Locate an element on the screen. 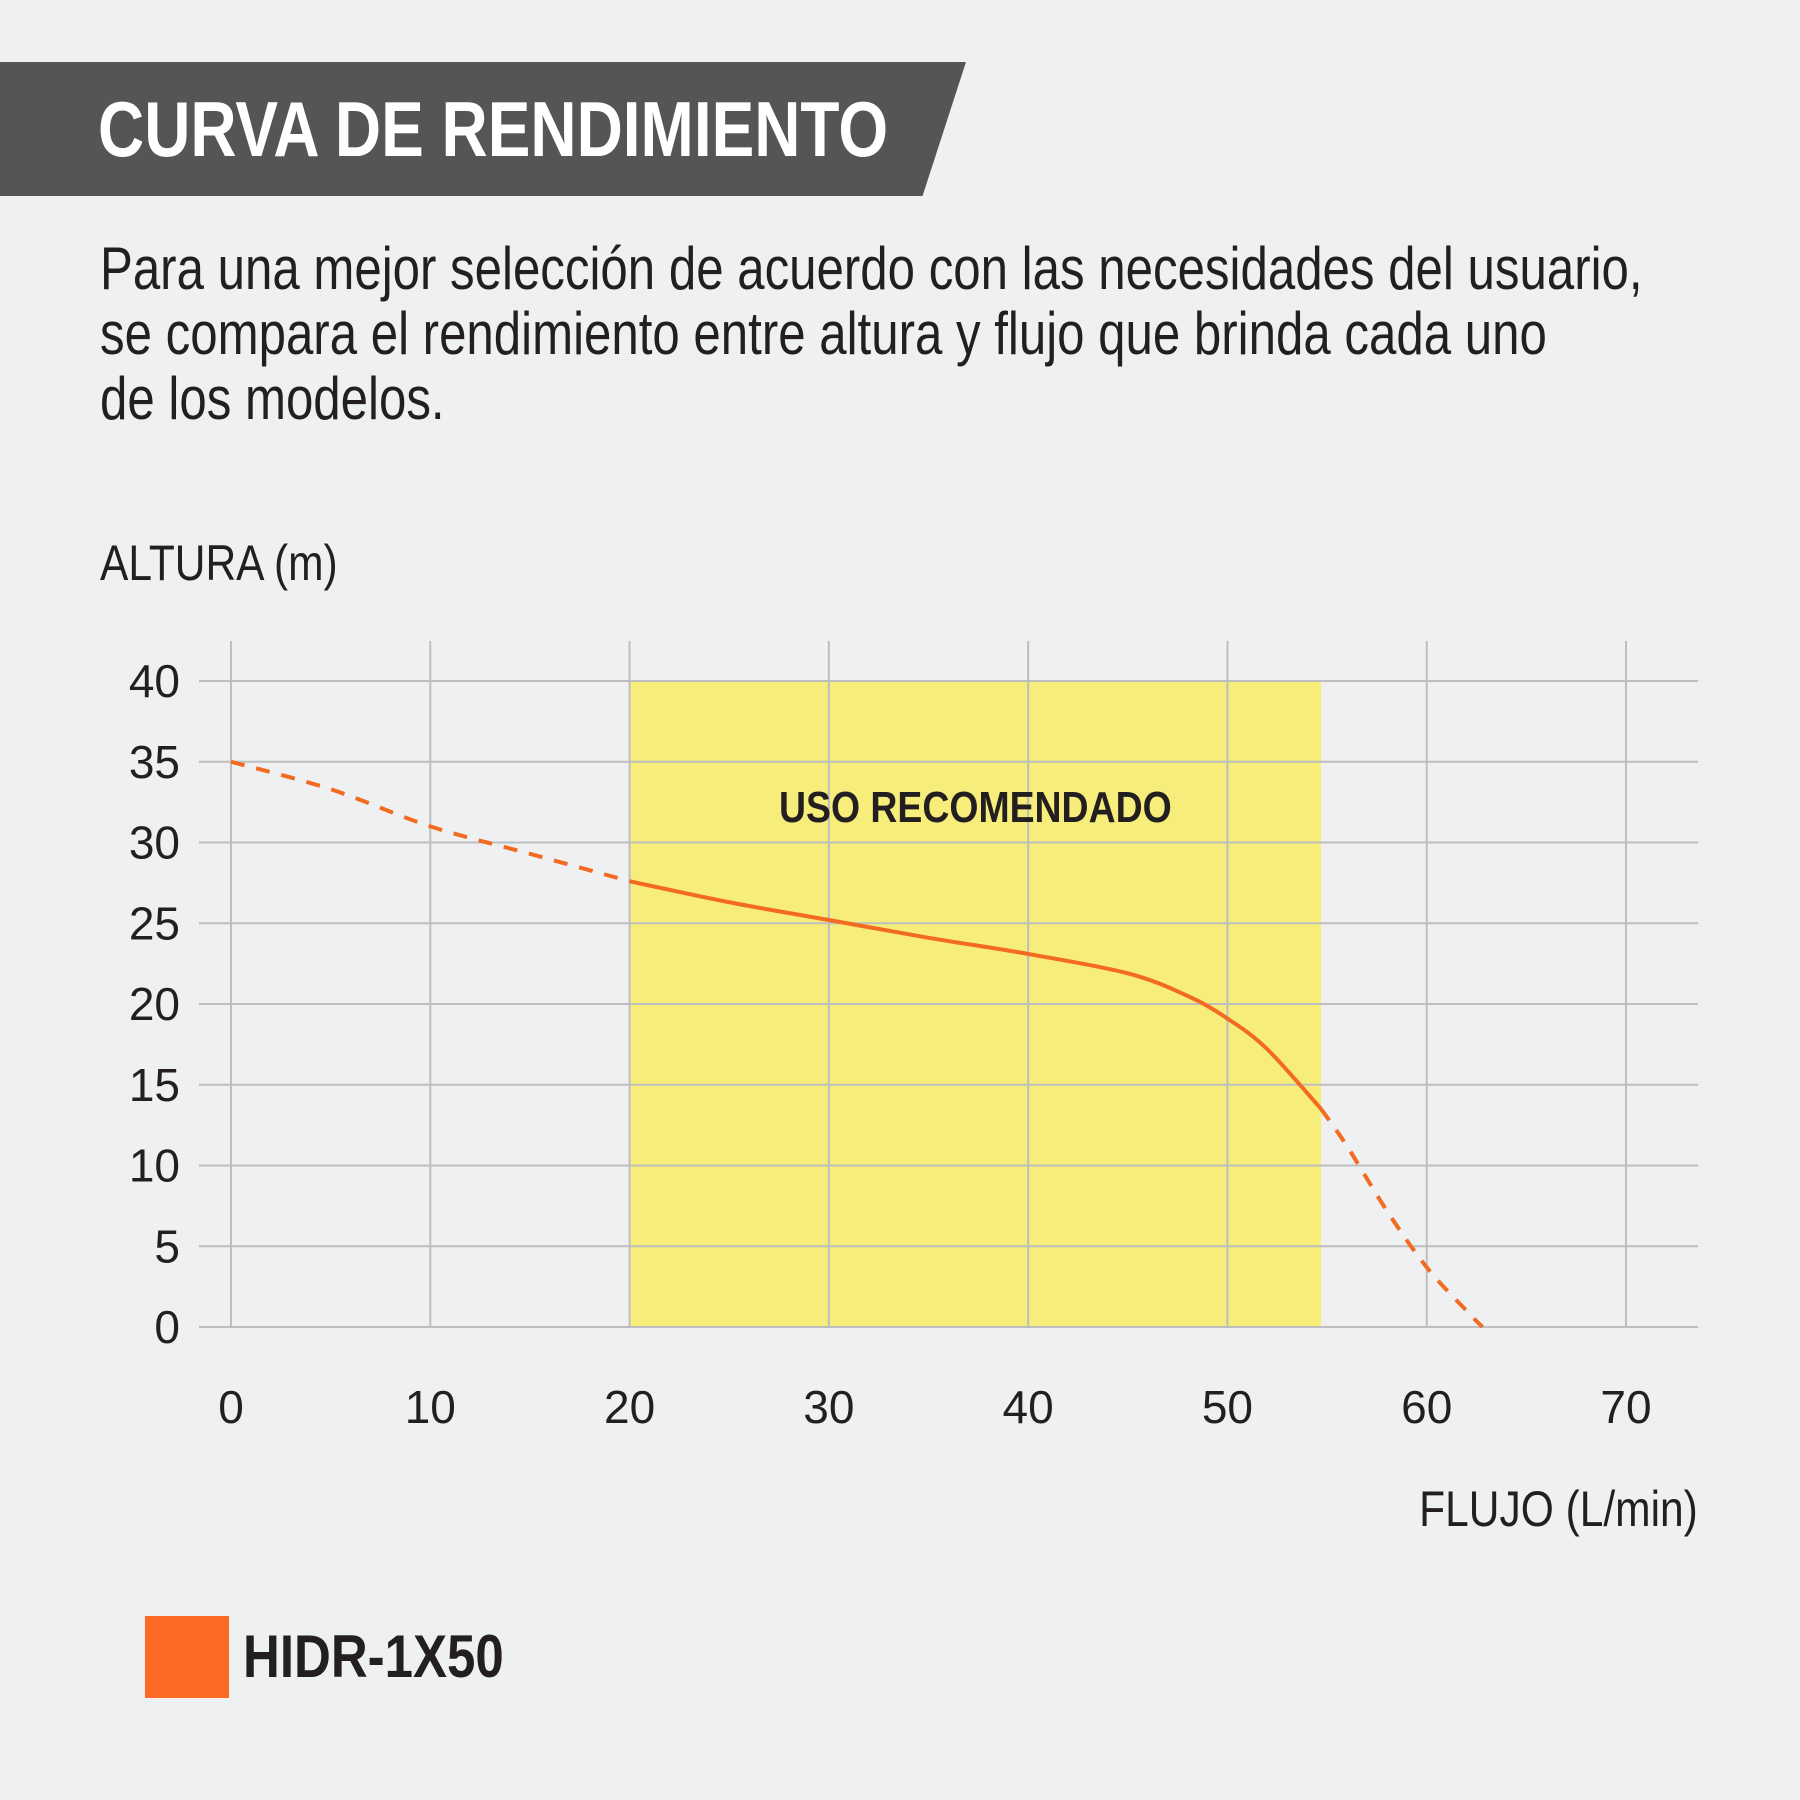 The width and height of the screenshot is (1800, 1800). x-tick-label: 0 is located at coordinates (231, 1407).